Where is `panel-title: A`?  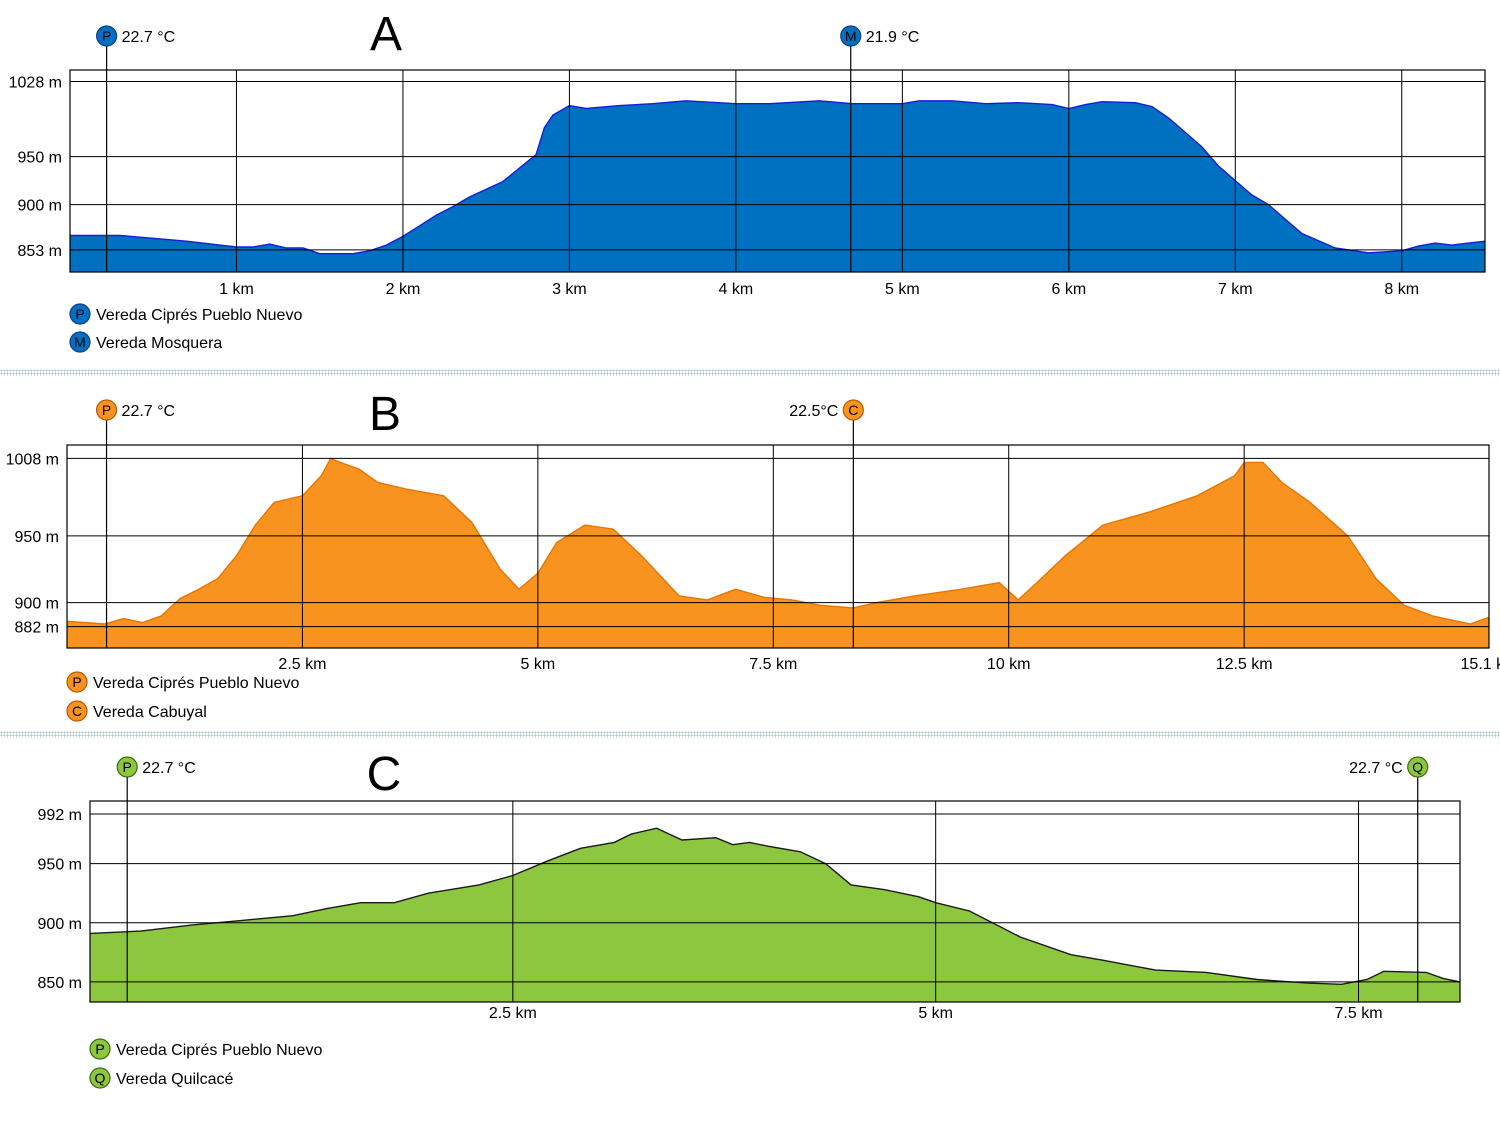
panel-title: A is located at coordinates (386, 34).